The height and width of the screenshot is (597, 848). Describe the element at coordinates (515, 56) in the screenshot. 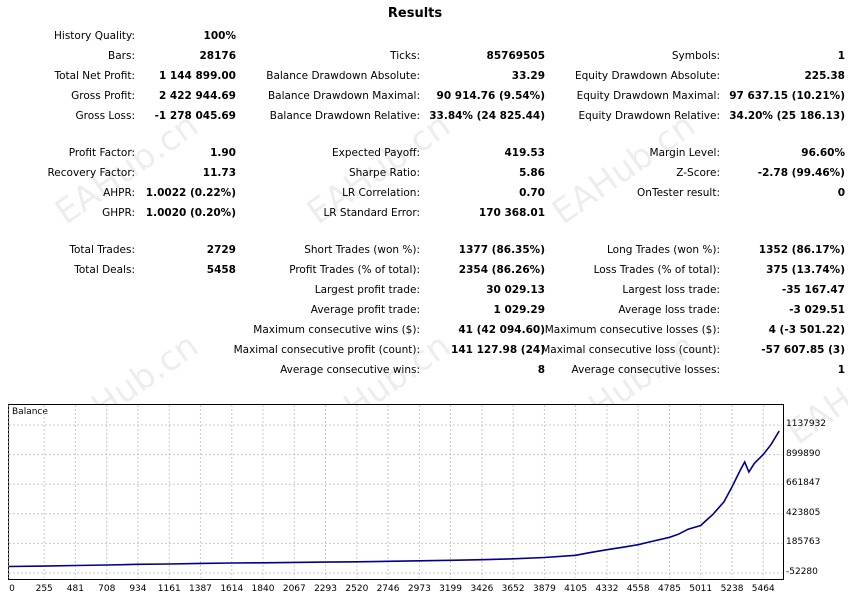

I see `ticks-value: 85769505` at that location.